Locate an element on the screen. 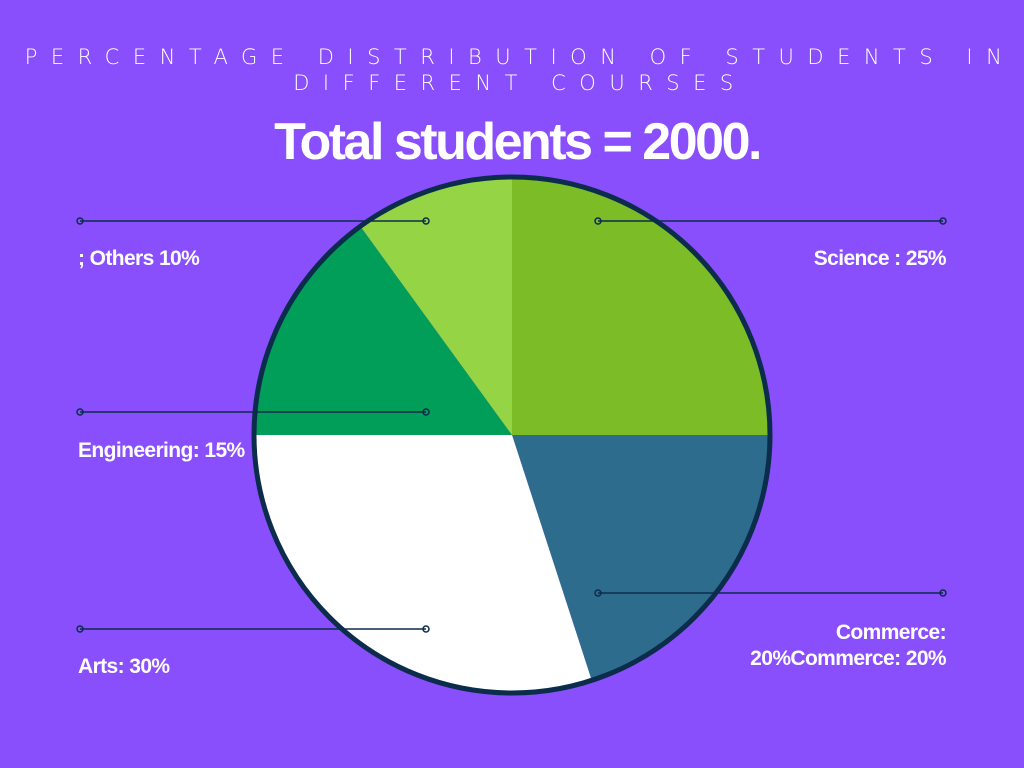 This screenshot has height=768, width=1024. leader-line-science-start-dot is located at coordinates (598, 221).